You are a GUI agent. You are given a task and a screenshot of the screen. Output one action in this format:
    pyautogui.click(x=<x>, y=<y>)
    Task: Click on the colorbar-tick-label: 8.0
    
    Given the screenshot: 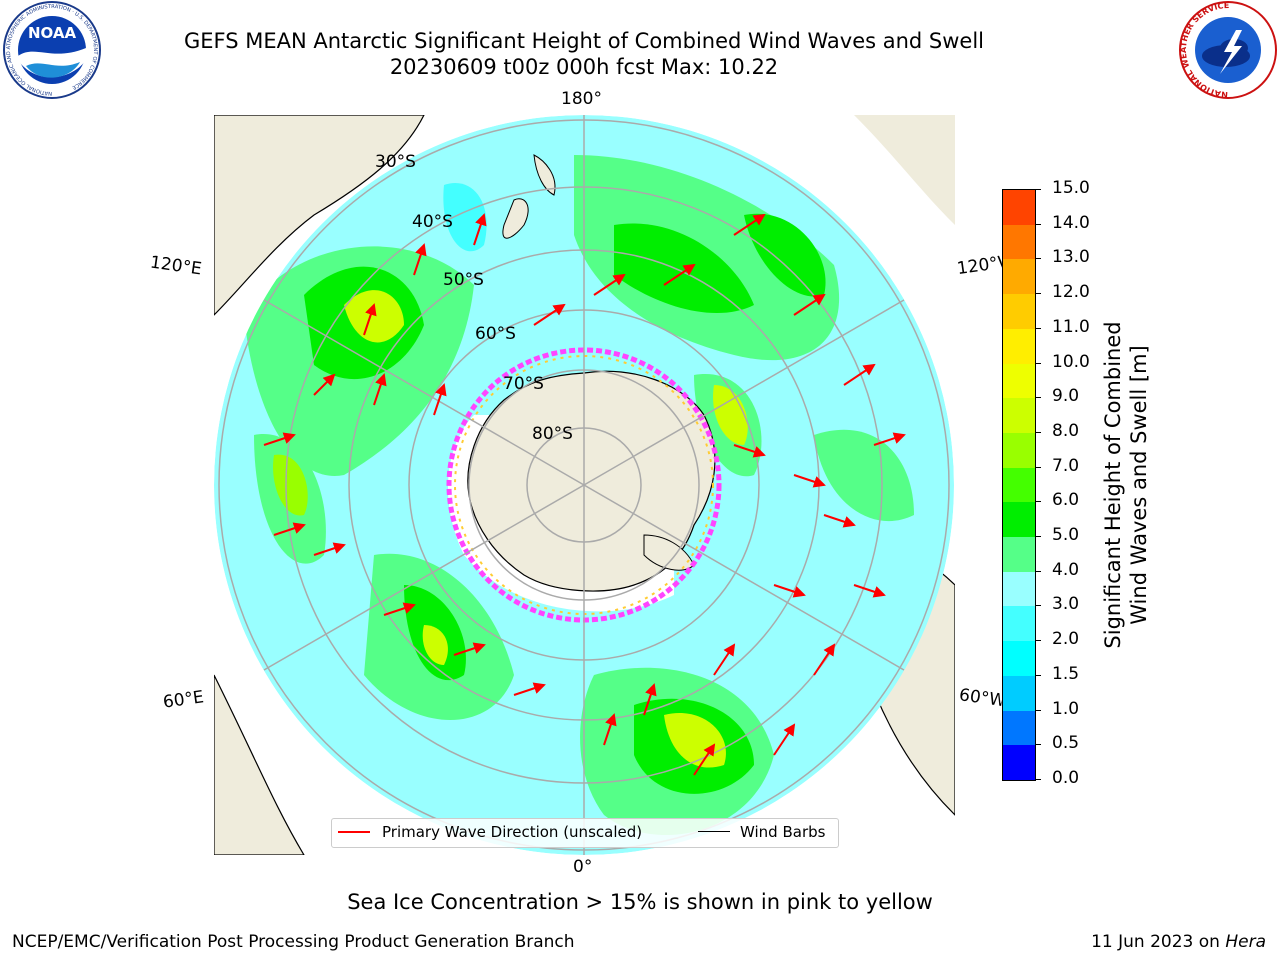 What is the action you would take?
    pyautogui.click(x=1066, y=430)
    